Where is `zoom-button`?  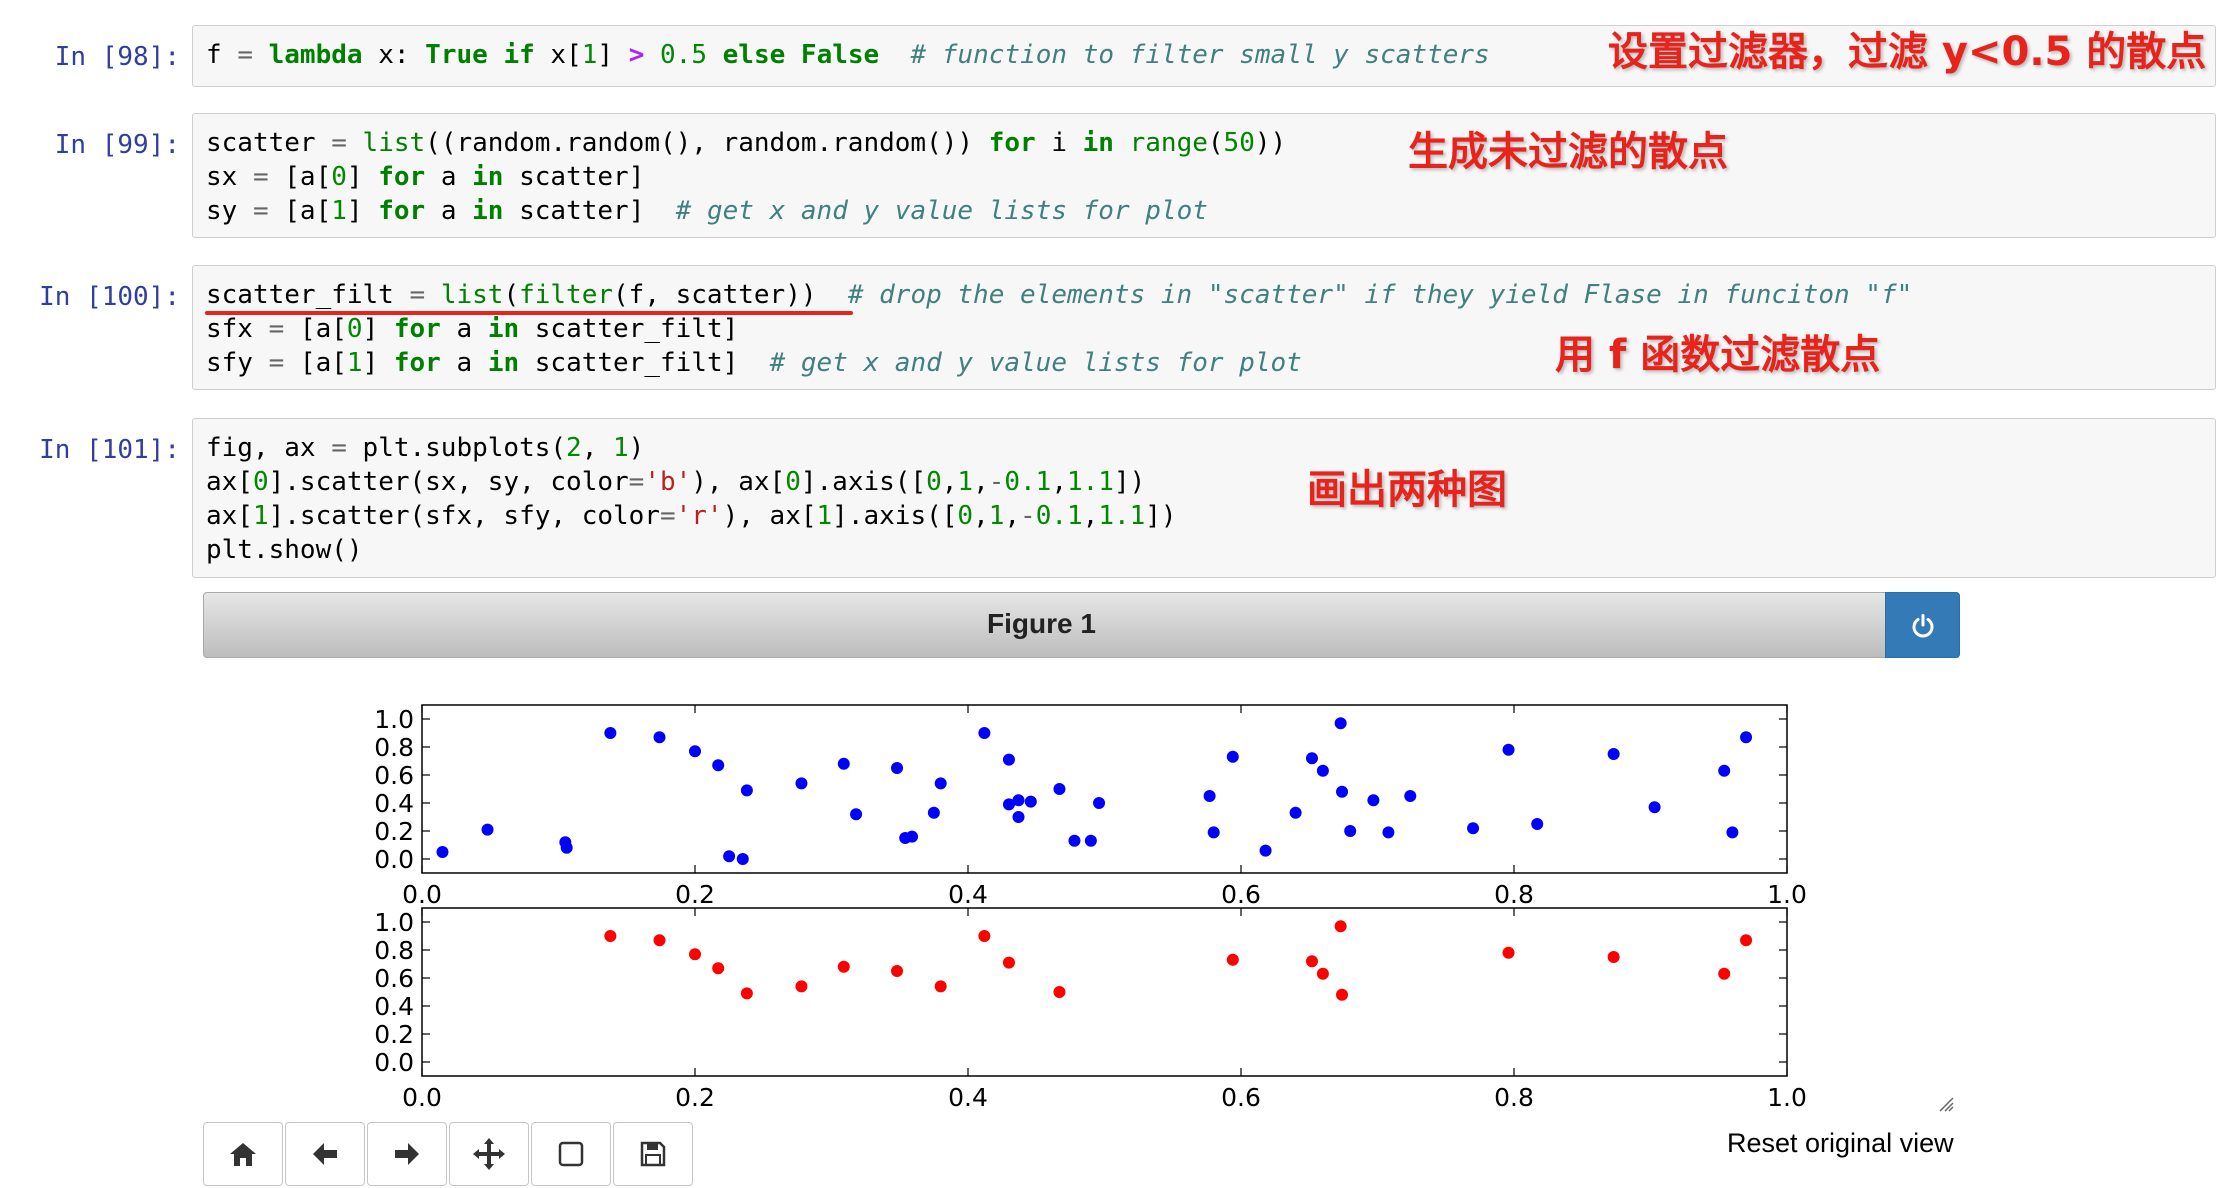
zoom-button is located at coordinates (571, 1154).